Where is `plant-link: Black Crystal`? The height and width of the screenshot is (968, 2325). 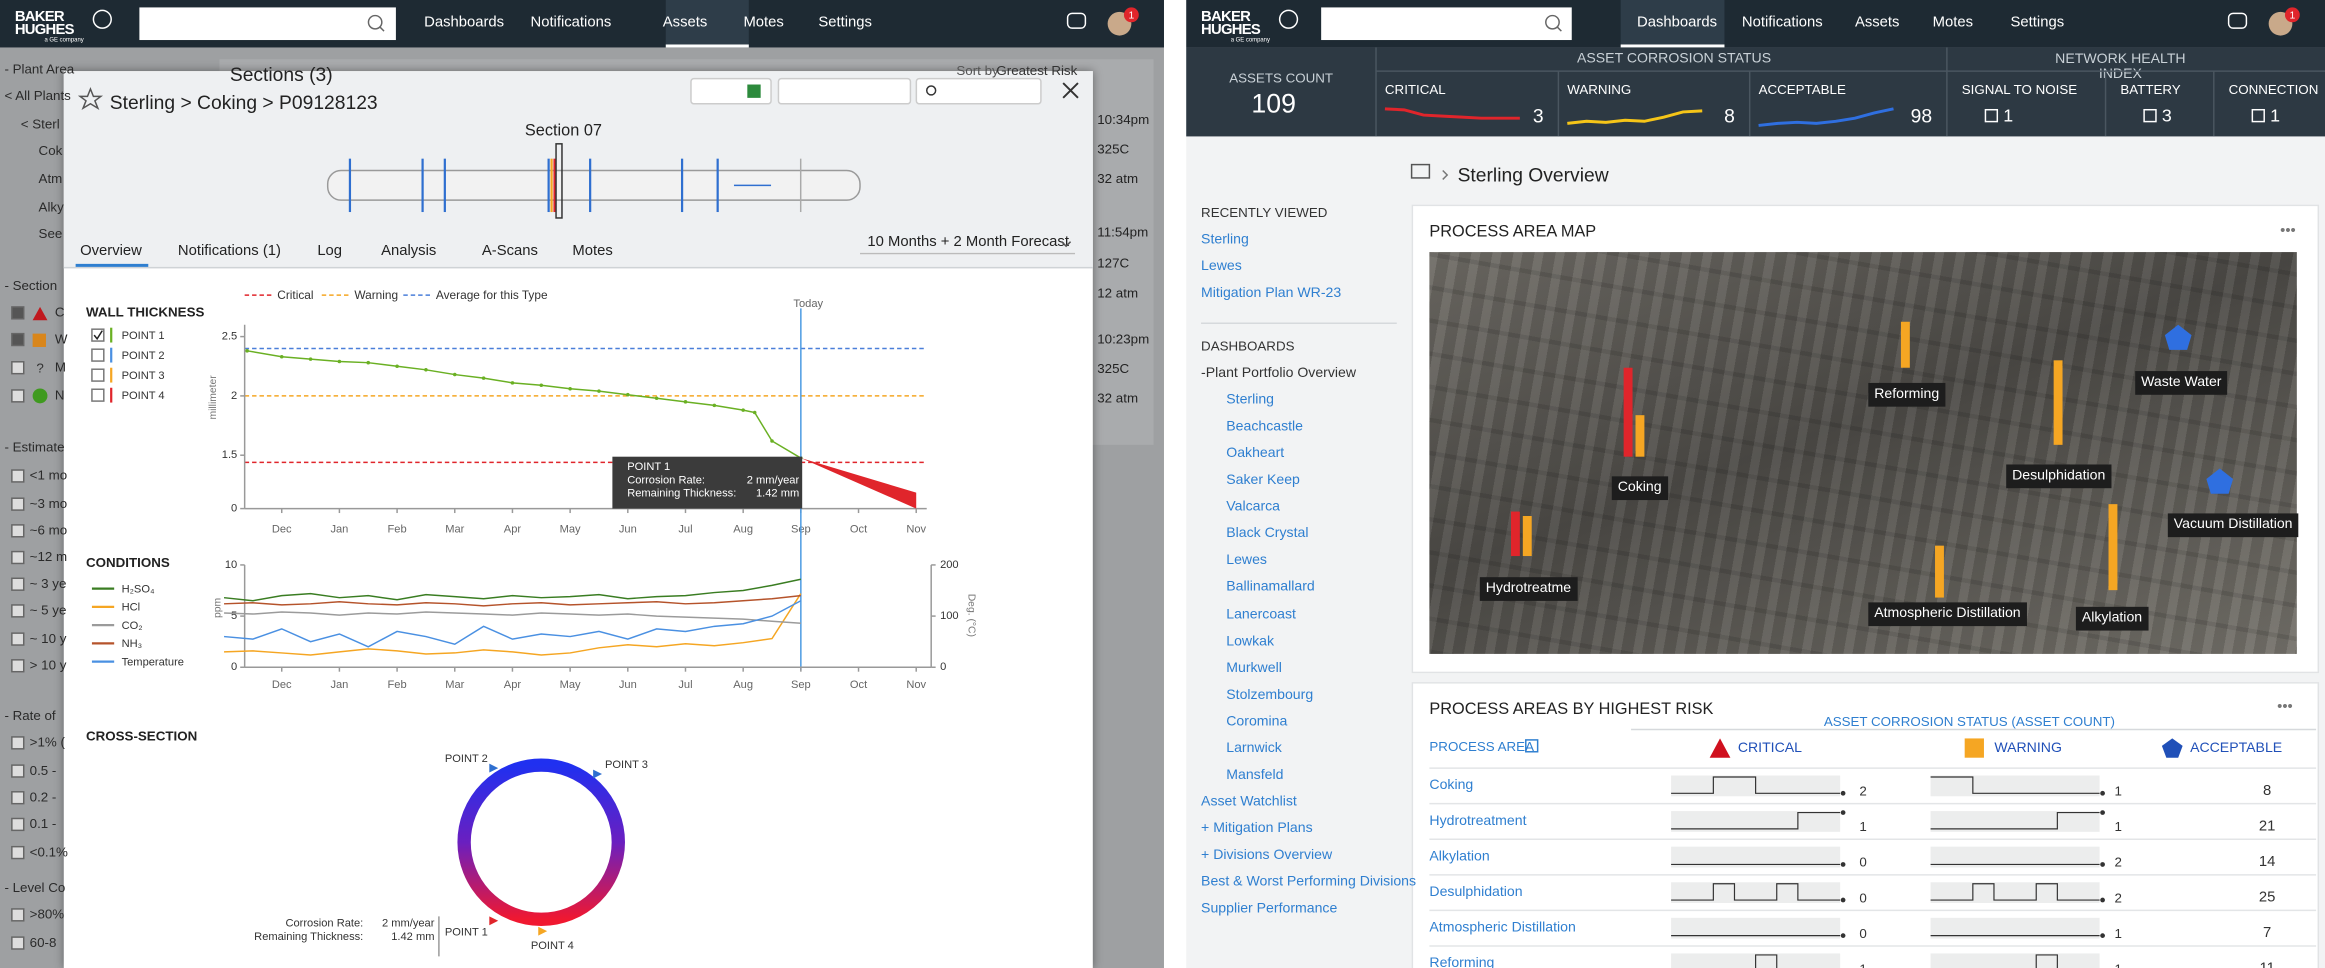 plant-link: Black Crystal is located at coordinates (1267, 534).